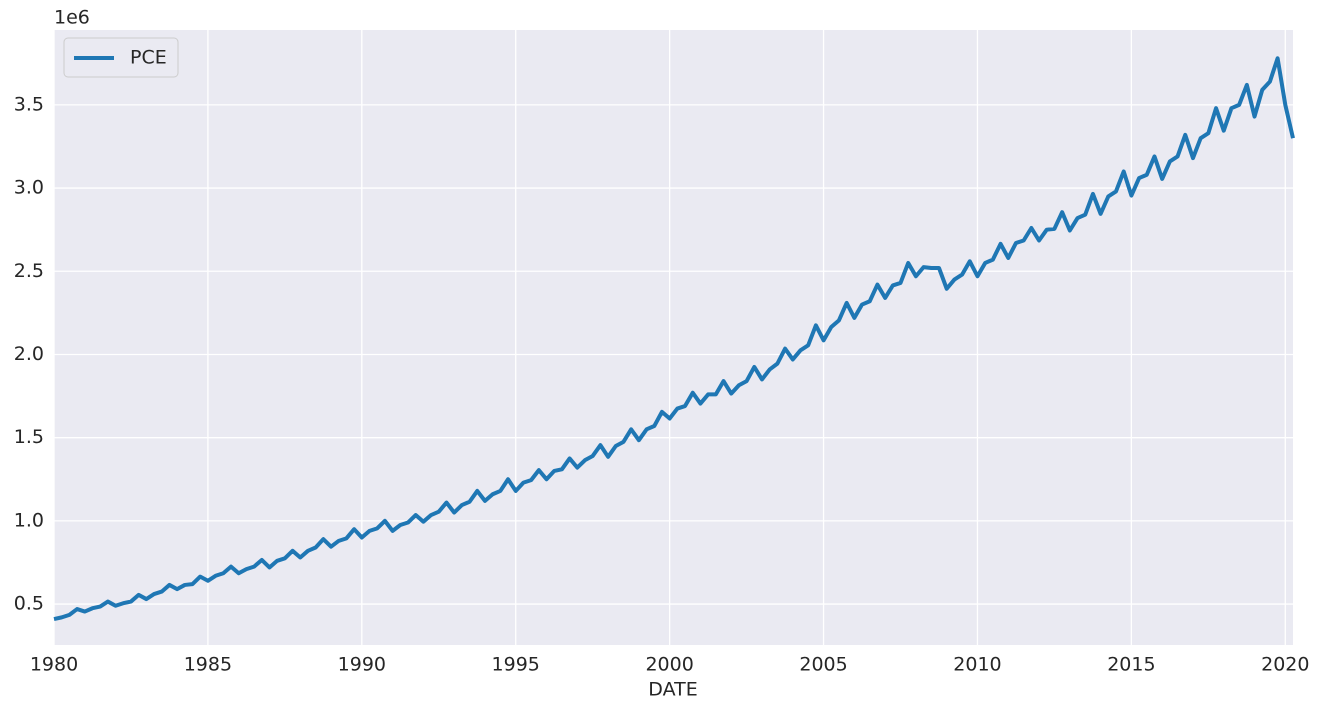 This screenshot has width=1321, height=711. Describe the element at coordinates (29, 437) in the screenshot. I see `y-tick-label: 1.5` at that location.